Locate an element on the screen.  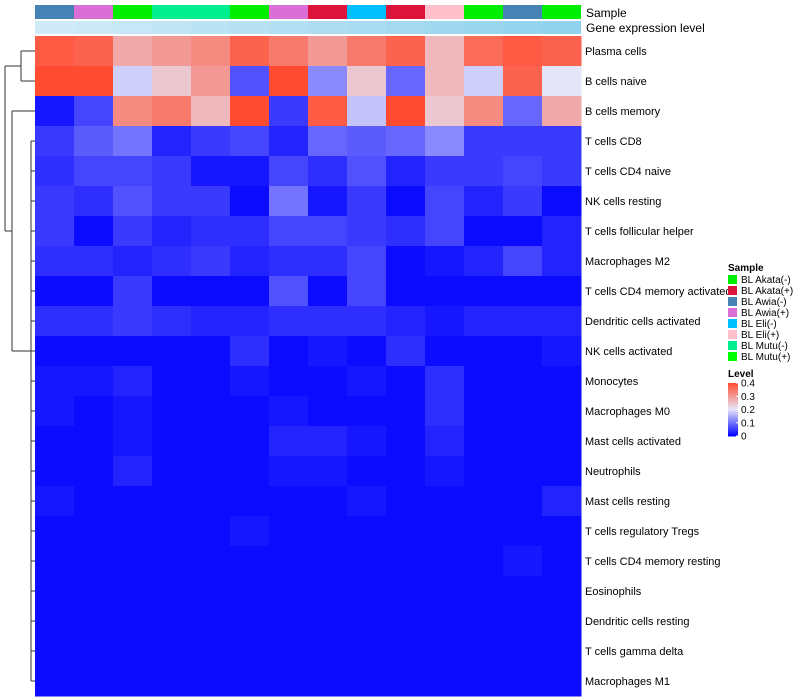
row-label: Neutrophils is located at coordinates (613, 472).